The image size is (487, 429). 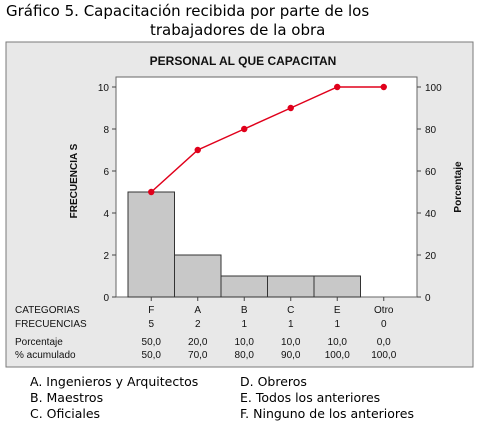 What do you see at coordinates (65, 413) in the screenshot?
I see `legend-item-c: C. Oficiales` at bounding box center [65, 413].